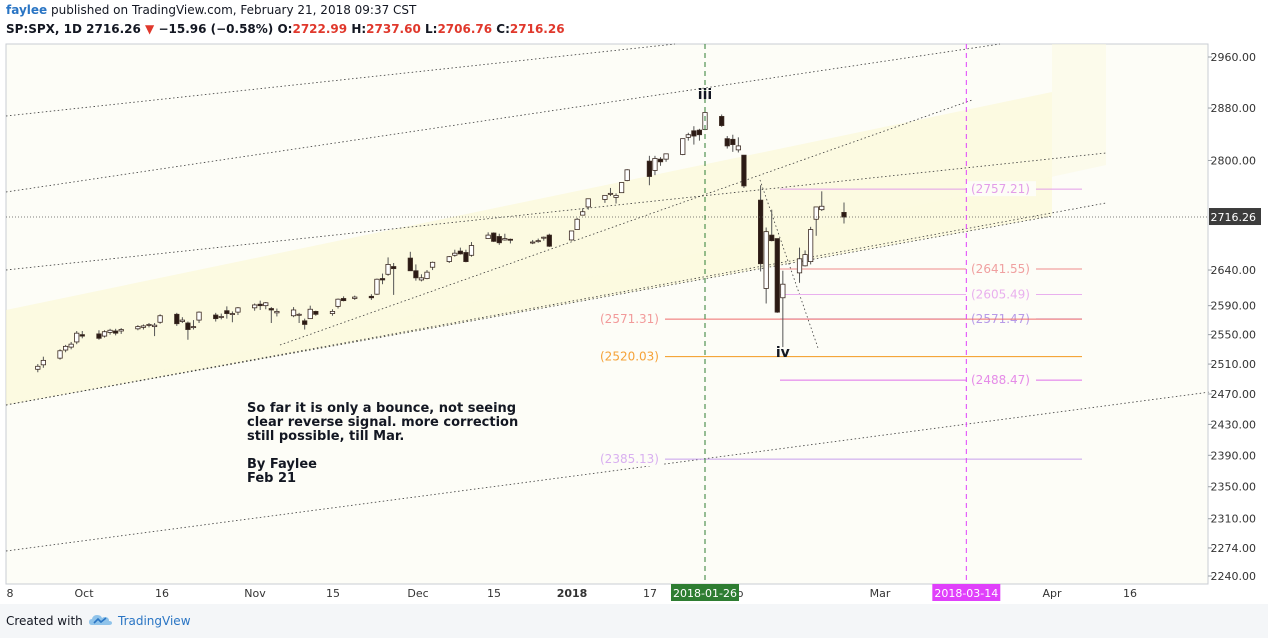 The height and width of the screenshot is (638, 1268). Describe the element at coordinates (1052, 593) in the screenshot. I see `x-tick-label: Apr` at that location.